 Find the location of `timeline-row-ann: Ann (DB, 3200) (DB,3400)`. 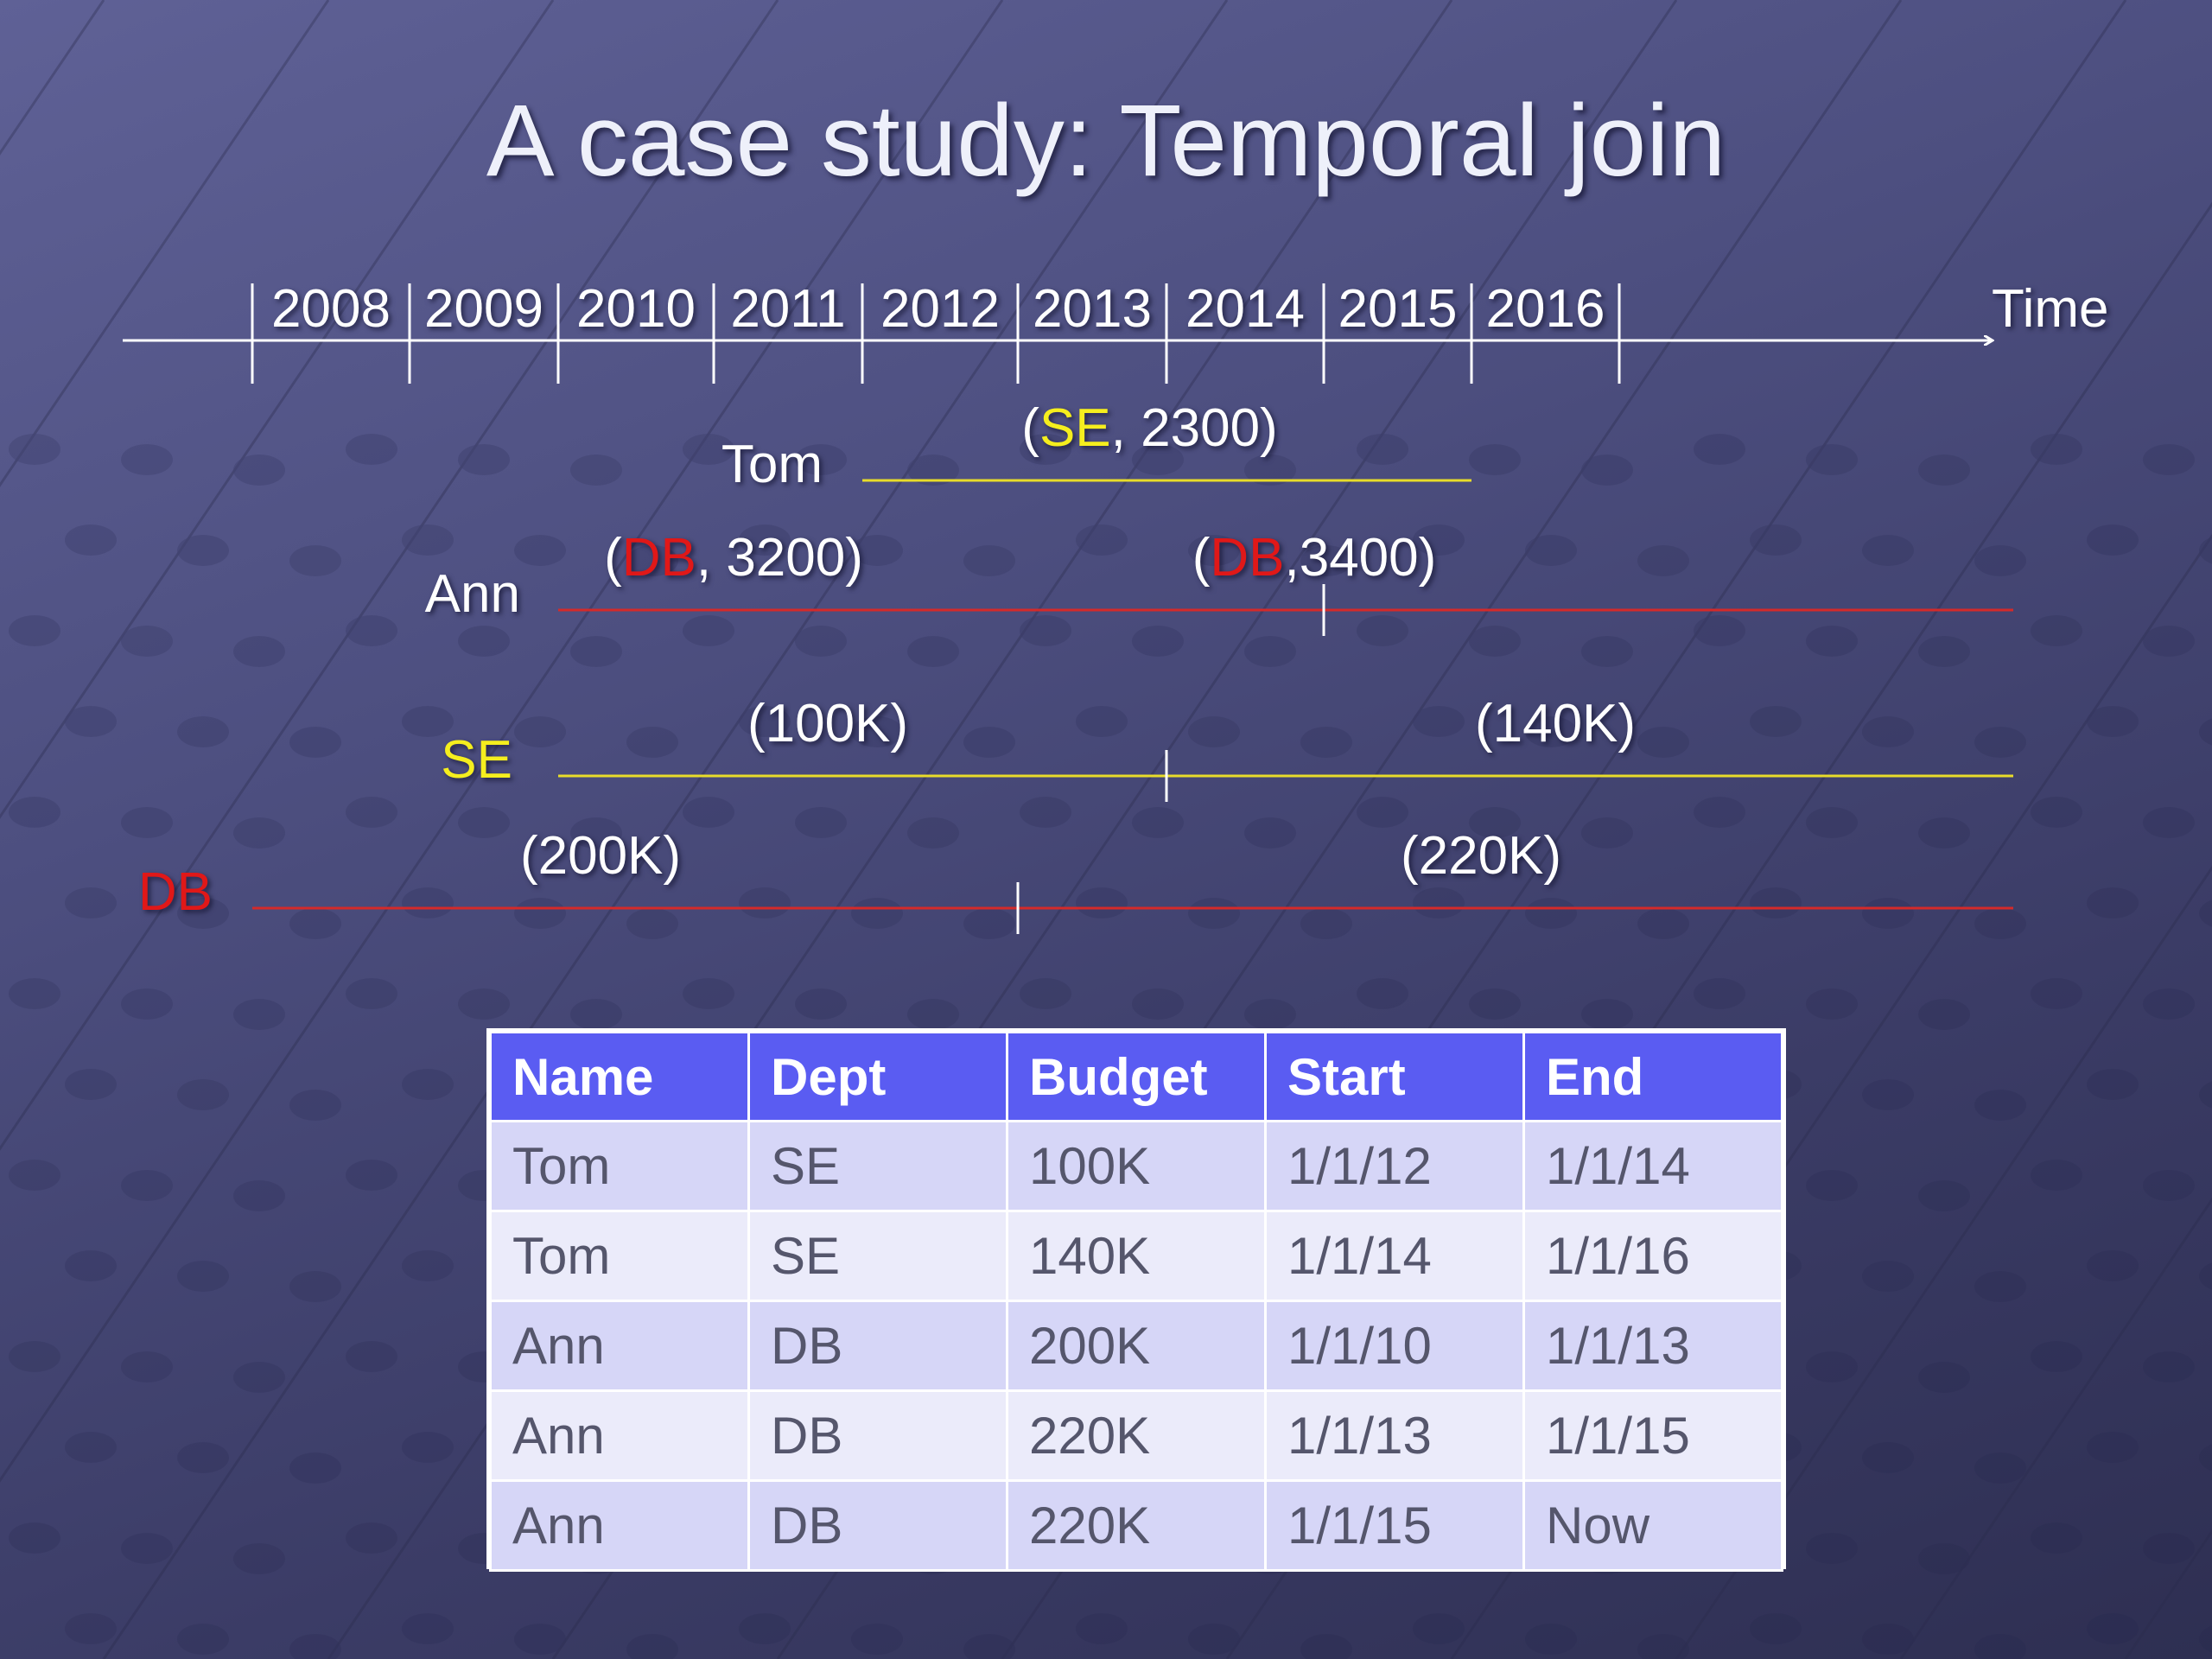

timeline-row-ann: Ann (DB, 3200) (DB,3400) is located at coordinates (1219, 582).